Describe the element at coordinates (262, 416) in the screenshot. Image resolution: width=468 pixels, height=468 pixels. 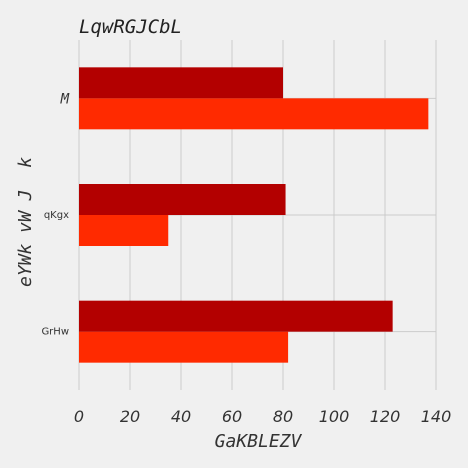
I see `x-tick-labels: 0 20 40 60 80 100 120 140` at that location.